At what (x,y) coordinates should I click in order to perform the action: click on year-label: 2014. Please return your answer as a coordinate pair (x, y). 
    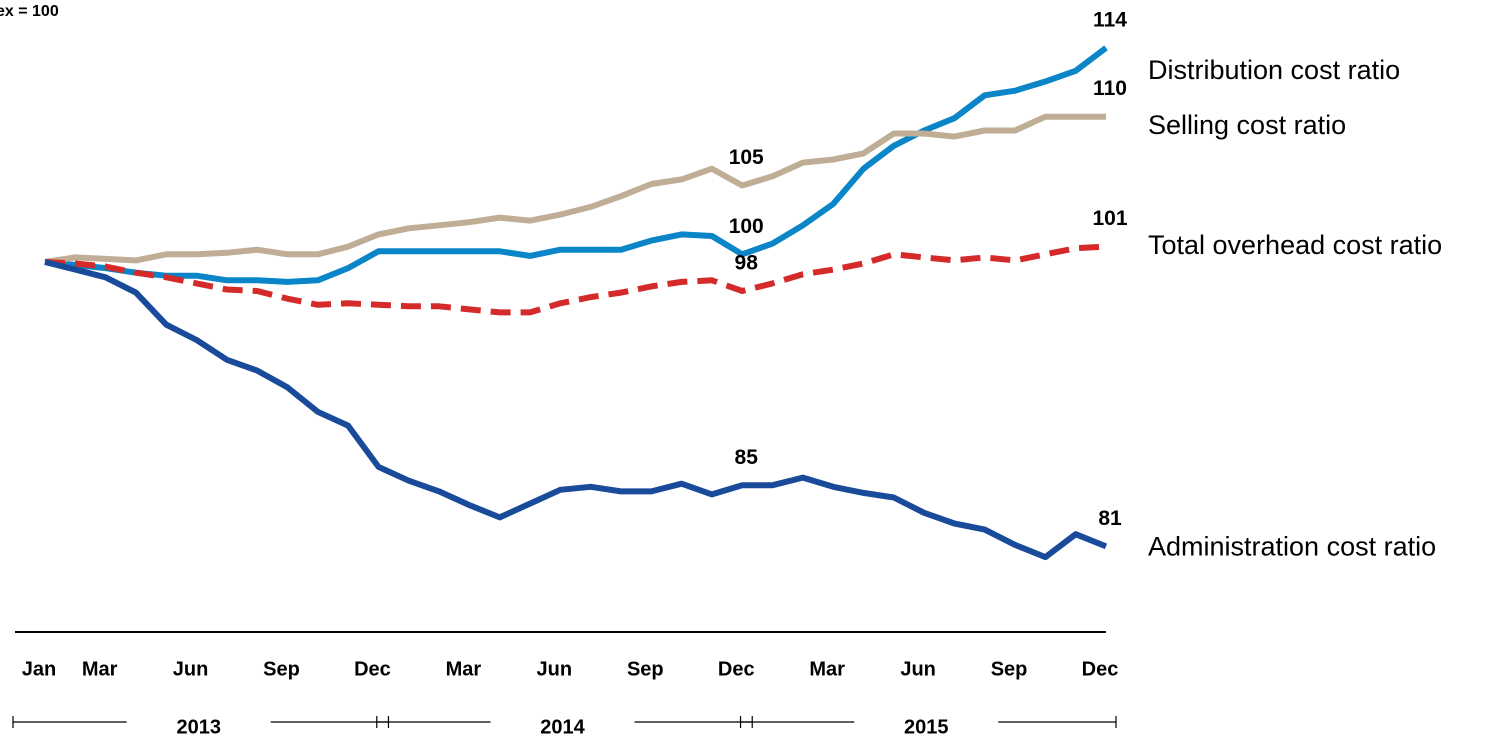
    Looking at the image, I should click on (562, 727).